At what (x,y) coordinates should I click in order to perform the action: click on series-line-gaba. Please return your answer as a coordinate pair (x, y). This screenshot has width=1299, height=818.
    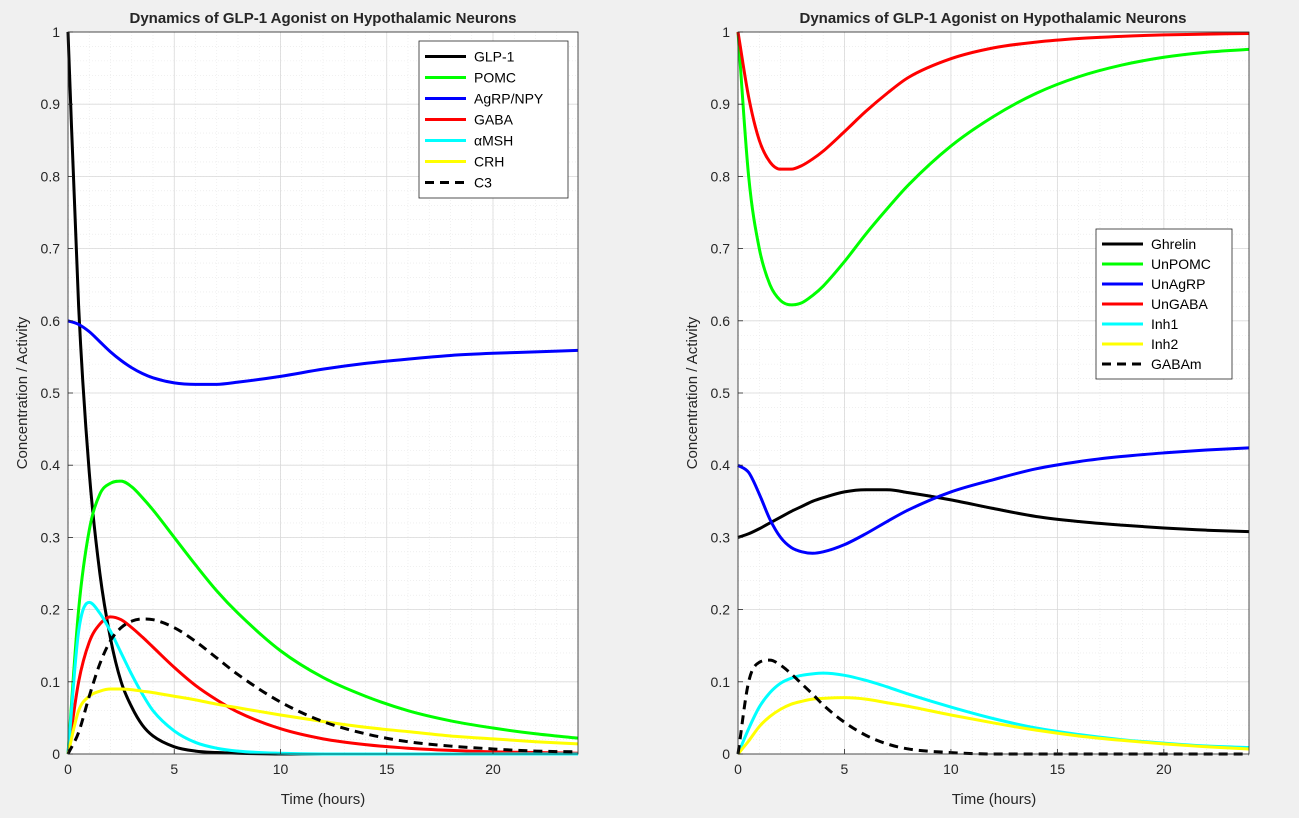
    Looking at the image, I should click on (322, 685).